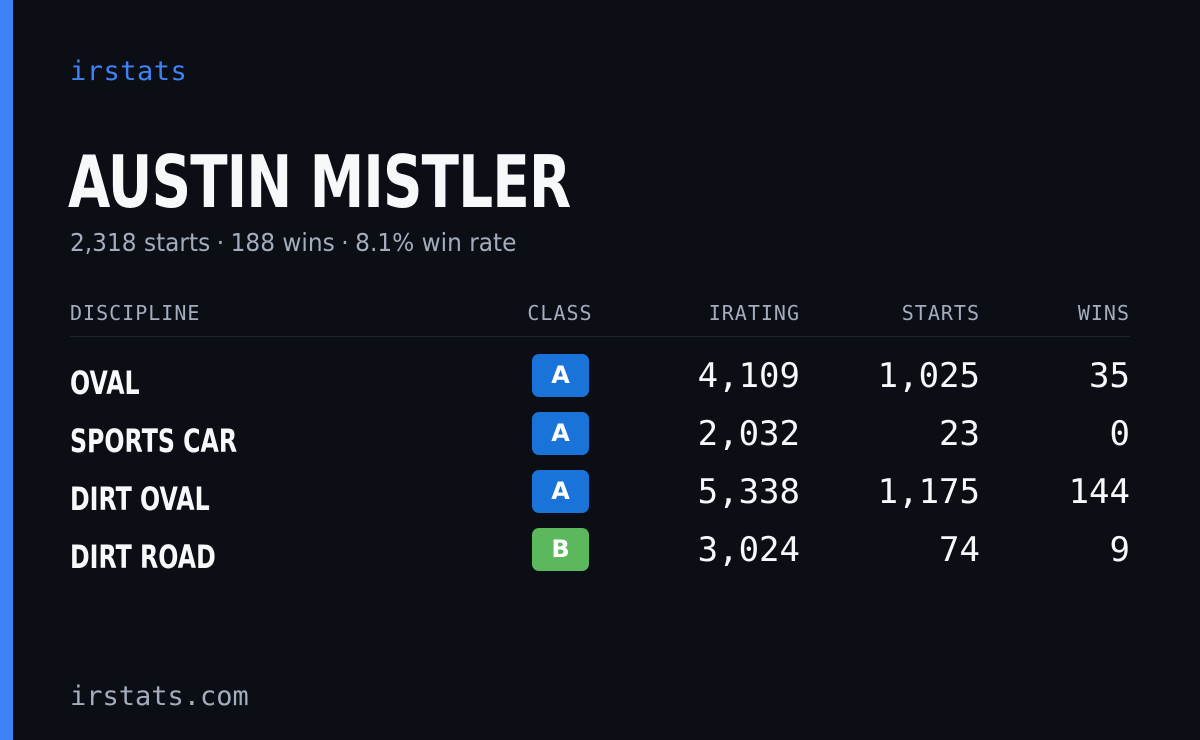 This screenshot has height=740, width=1200. I want to click on wins-value: 9, so click(1119, 550).